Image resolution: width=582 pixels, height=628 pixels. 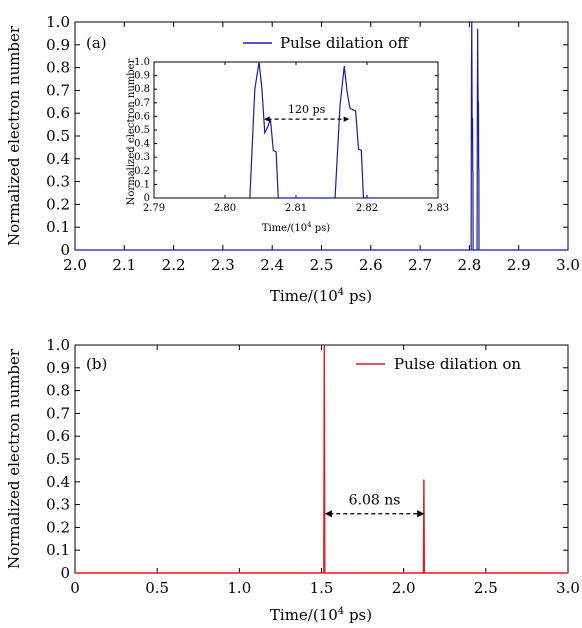 What do you see at coordinates (374, 514) in the screenshot?
I see `panel-b-interval-arrow` at bounding box center [374, 514].